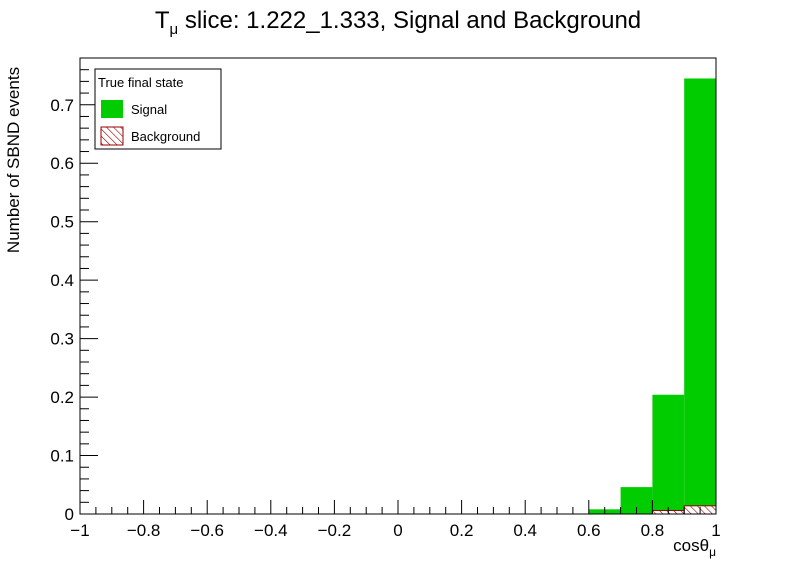 The image size is (796, 572). What do you see at coordinates (112, 136) in the screenshot?
I see `legend-swatch-background` at bounding box center [112, 136].